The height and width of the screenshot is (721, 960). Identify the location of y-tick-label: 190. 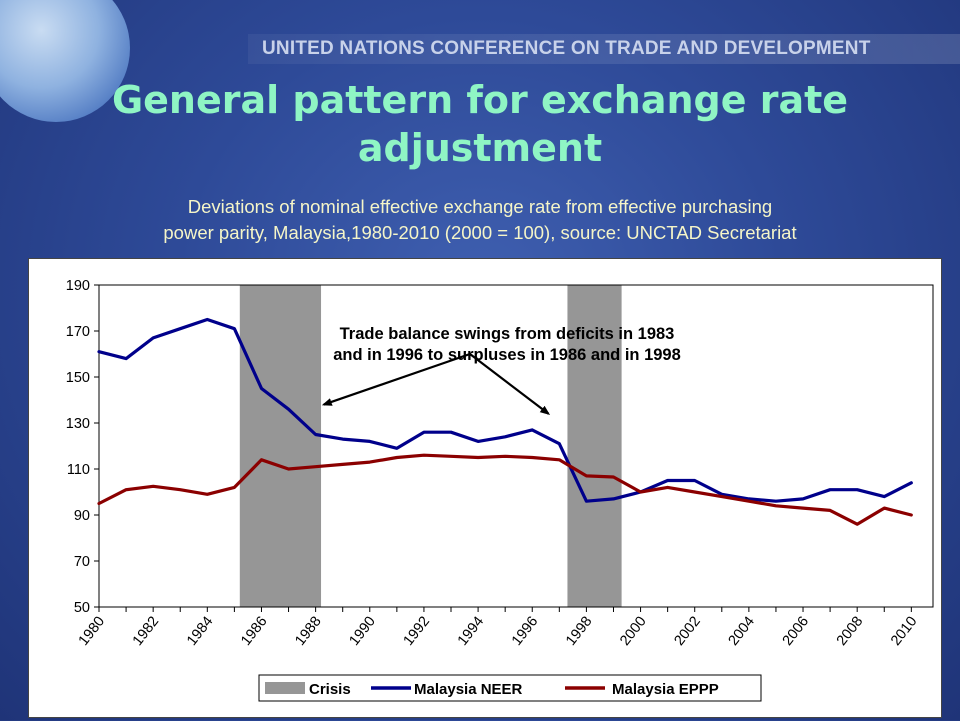
(78, 286).